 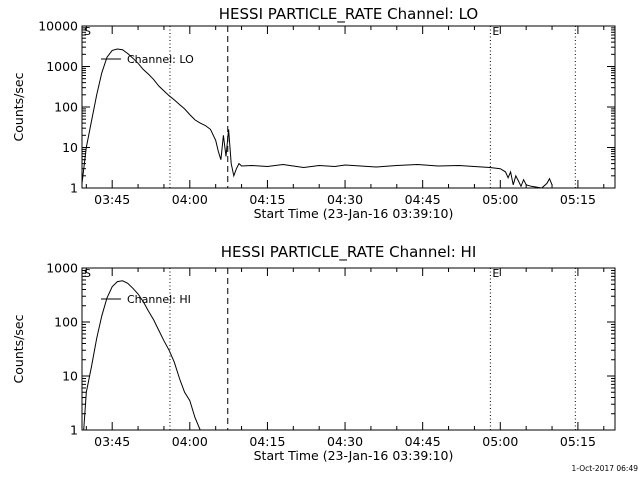 I want to click on chart-lo-x-tick-label: 04:00, so click(x=190, y=199).